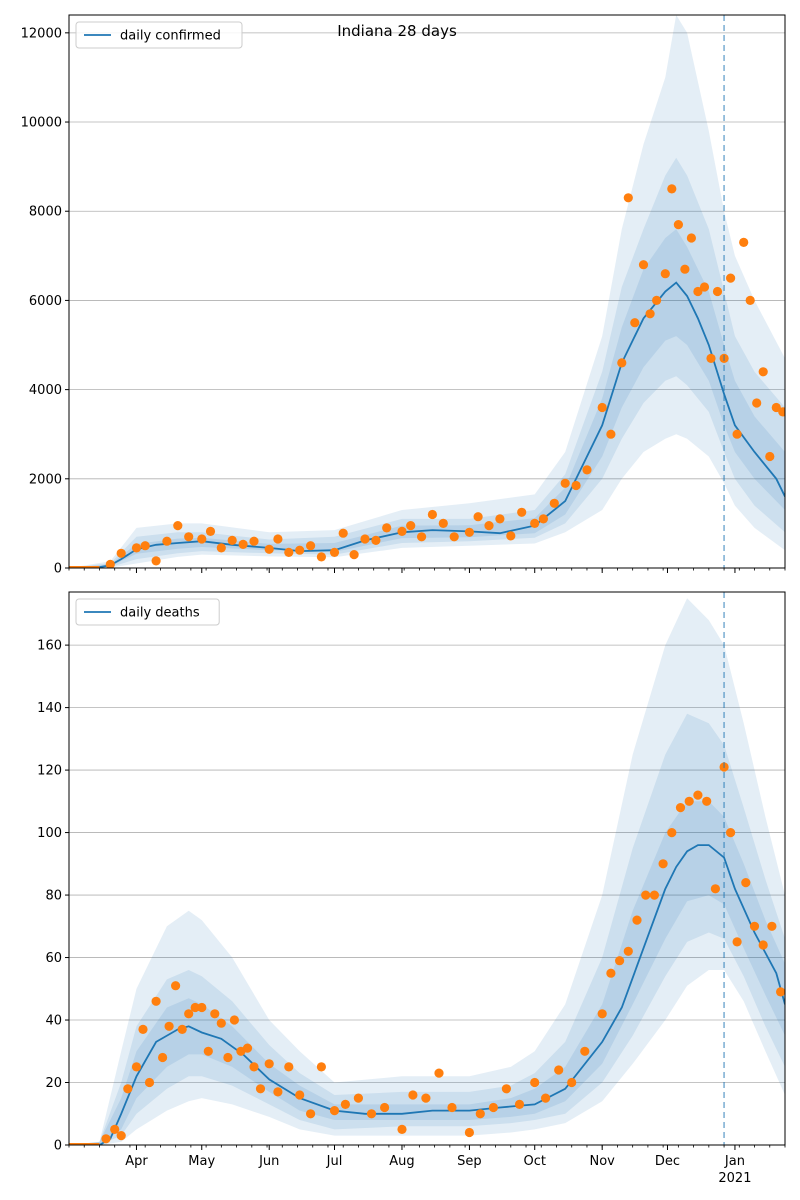 Image resolution: width=800 pixels, height=1200 pixels. What do you see at coordinates (334, 1161) in the screenshot?
I see `x-tick-label: Jul` at bounding box center [334, 1161].